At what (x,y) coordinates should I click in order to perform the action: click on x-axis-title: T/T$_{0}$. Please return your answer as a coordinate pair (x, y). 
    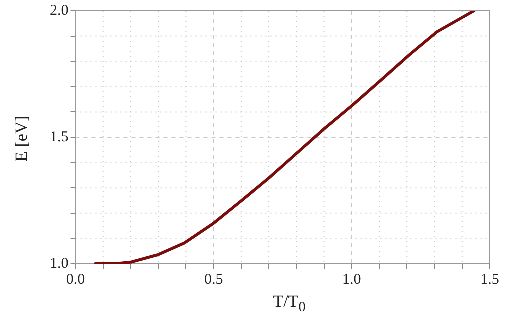
    Looking at the image, I should click on (289, 304).